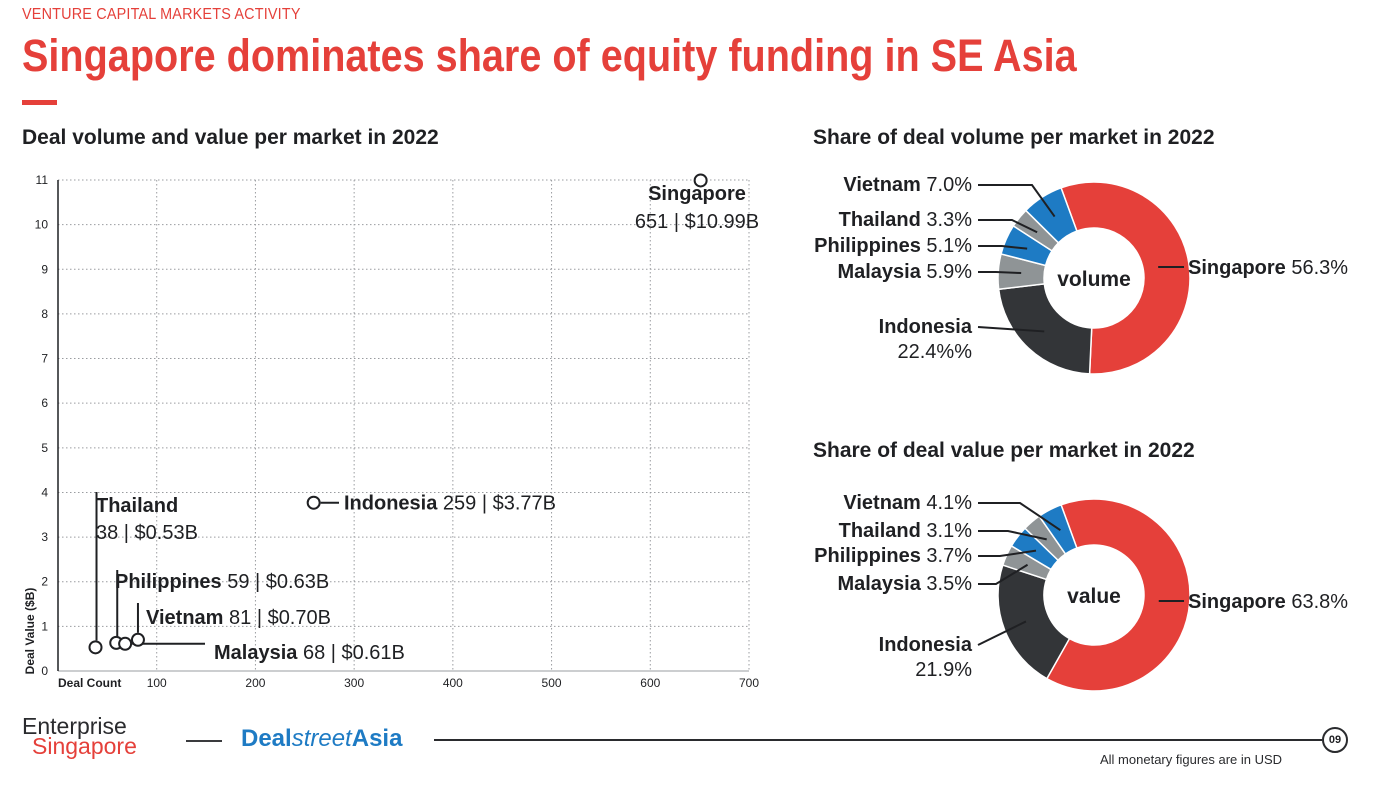 Image resolution: width=1374 pixels, height=796 pixels. I want to click on indonesia-slice-label-2-value: 21.9%, so click(943, 670).